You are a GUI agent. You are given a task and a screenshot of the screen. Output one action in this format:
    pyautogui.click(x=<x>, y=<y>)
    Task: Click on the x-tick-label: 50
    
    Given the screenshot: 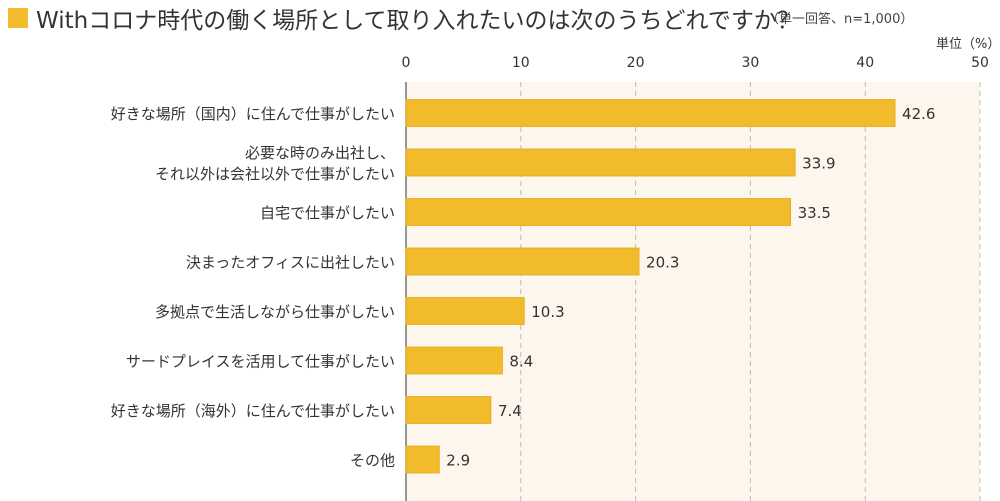 What is the action you would take?
    pyautogui.click(x=980, y=63)
    